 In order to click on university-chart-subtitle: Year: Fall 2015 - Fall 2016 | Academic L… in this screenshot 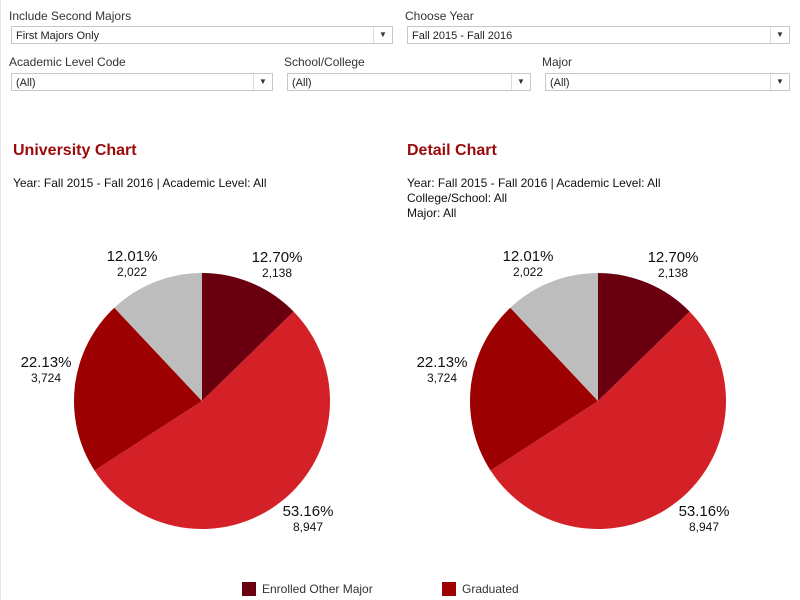, I will do `click(139, 183)`.